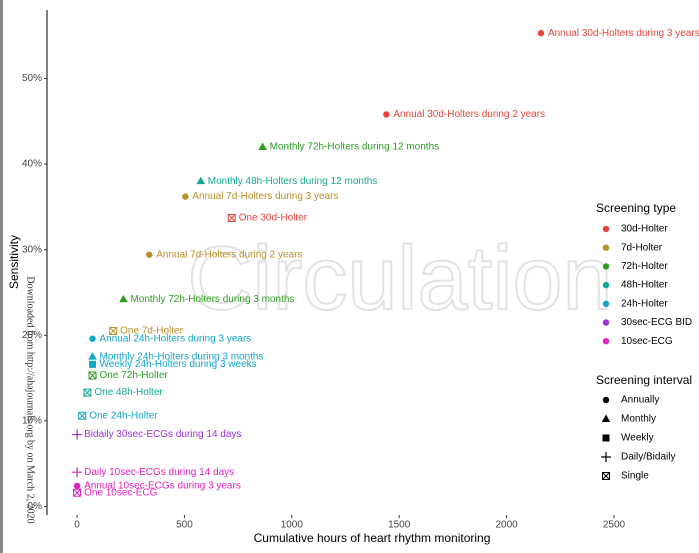 The height and width of the screenshot is (553, 699). Describe the element at coordinates (134, 375) in the screenshot. I see `point-label: One 72h-Holter` at that location.